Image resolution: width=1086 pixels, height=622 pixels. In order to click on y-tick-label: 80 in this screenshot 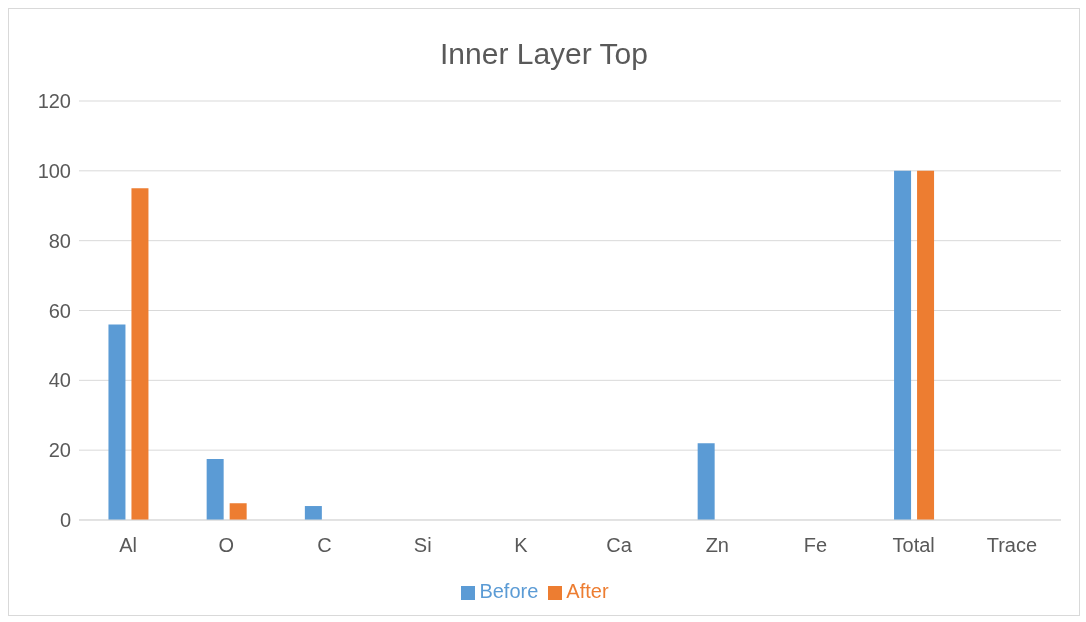, I will do `click(59, 240)`.